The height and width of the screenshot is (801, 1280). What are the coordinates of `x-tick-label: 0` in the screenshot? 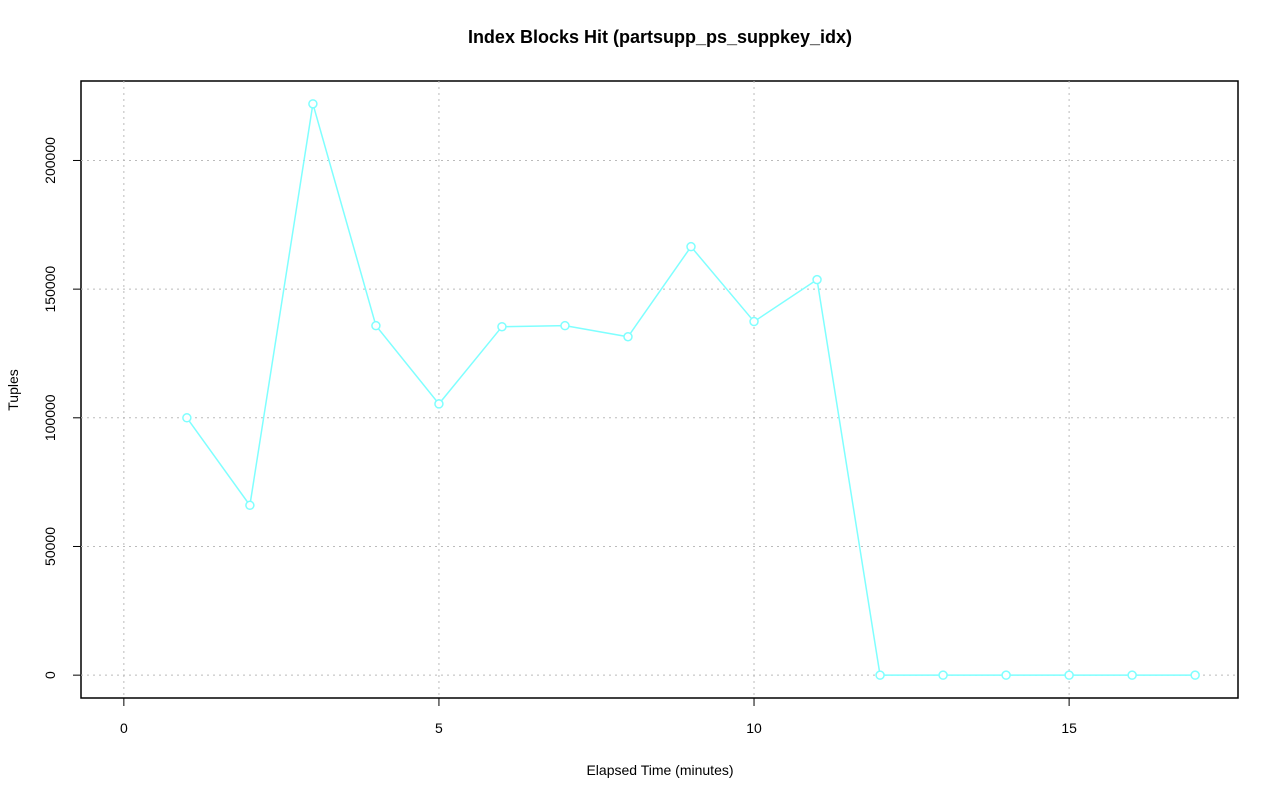 It's located at (124, 728).